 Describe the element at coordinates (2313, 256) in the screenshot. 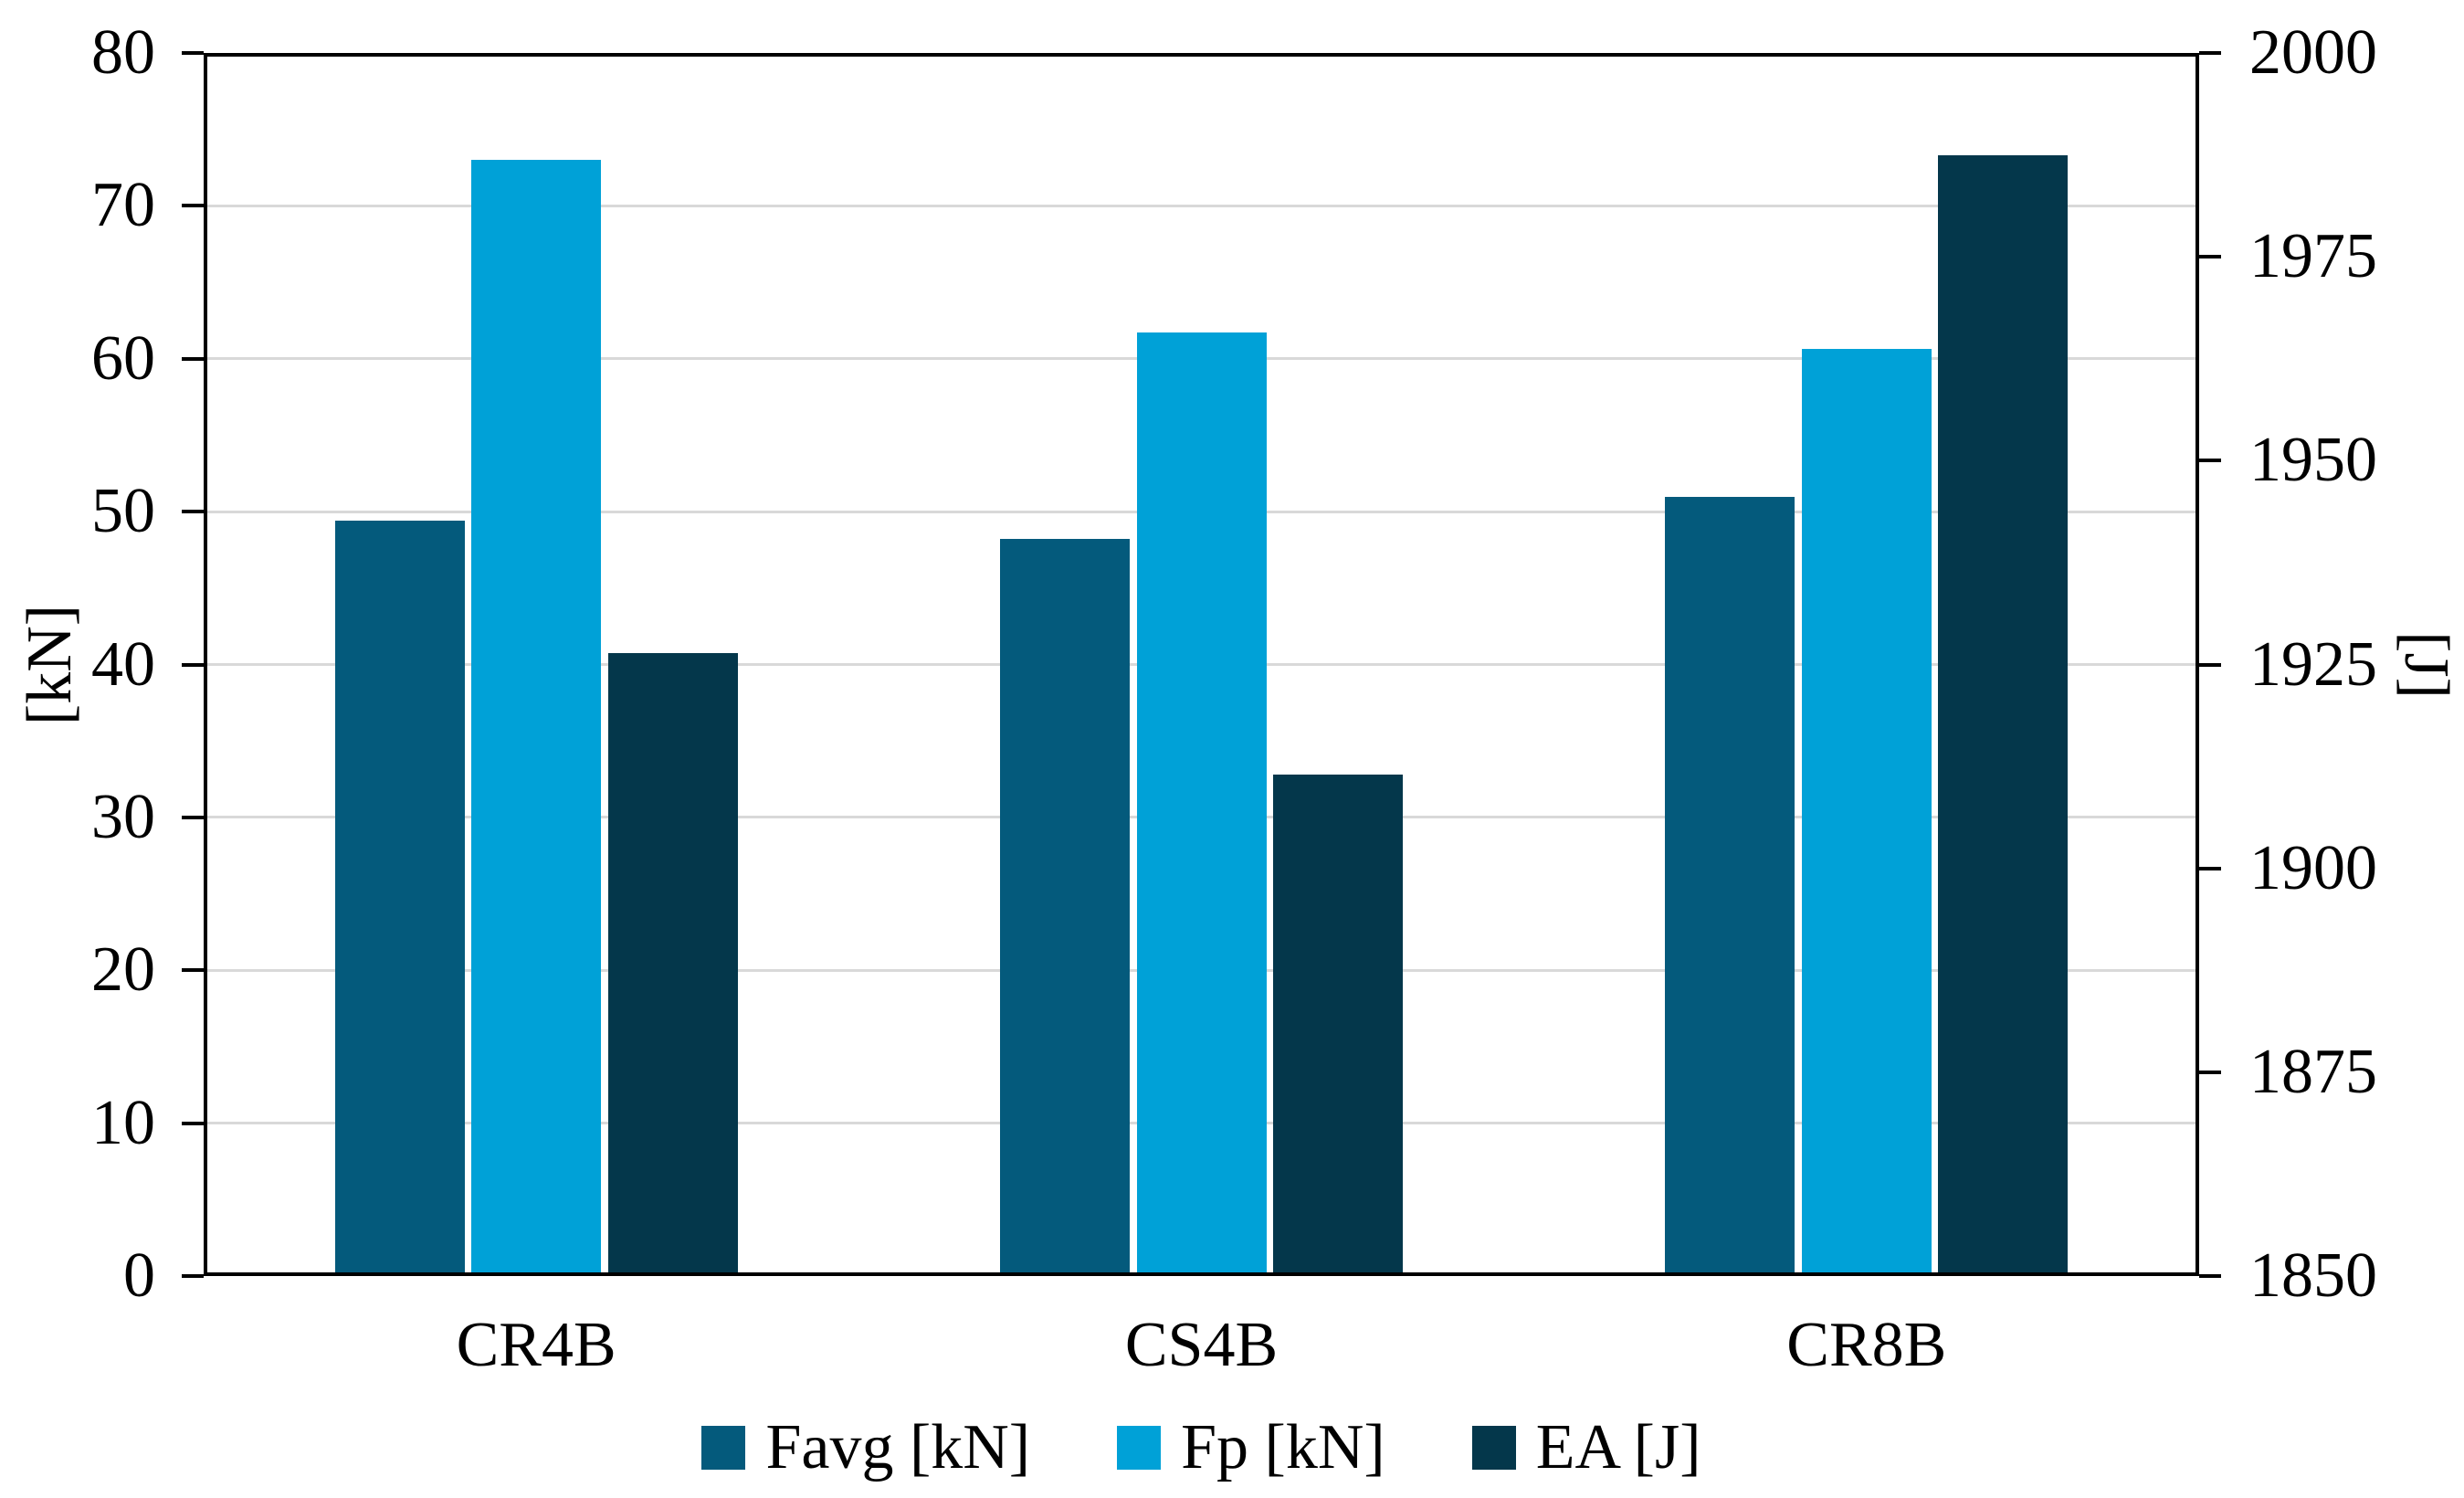

I see `right-tick-label-1975: 1975` at that location.